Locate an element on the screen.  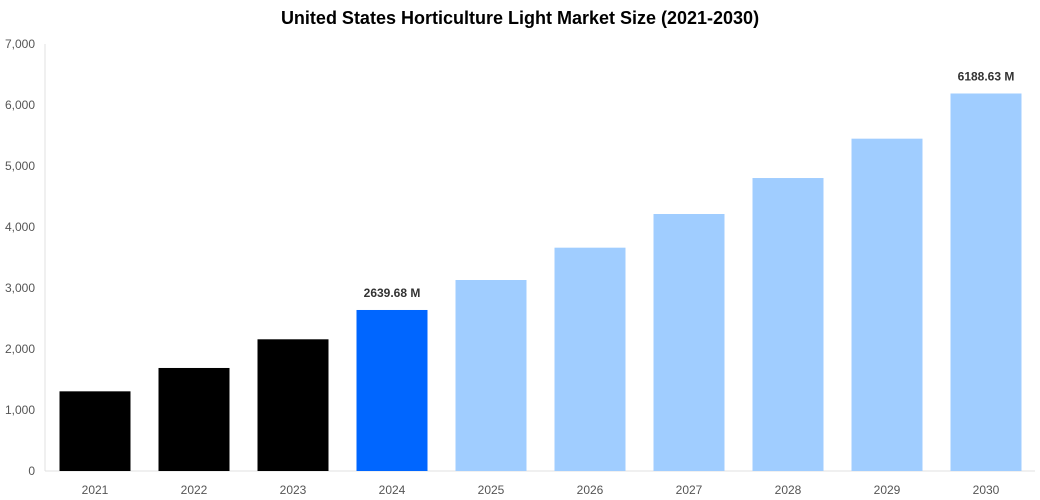
bar-2027 is located at coordinates (689, 342).